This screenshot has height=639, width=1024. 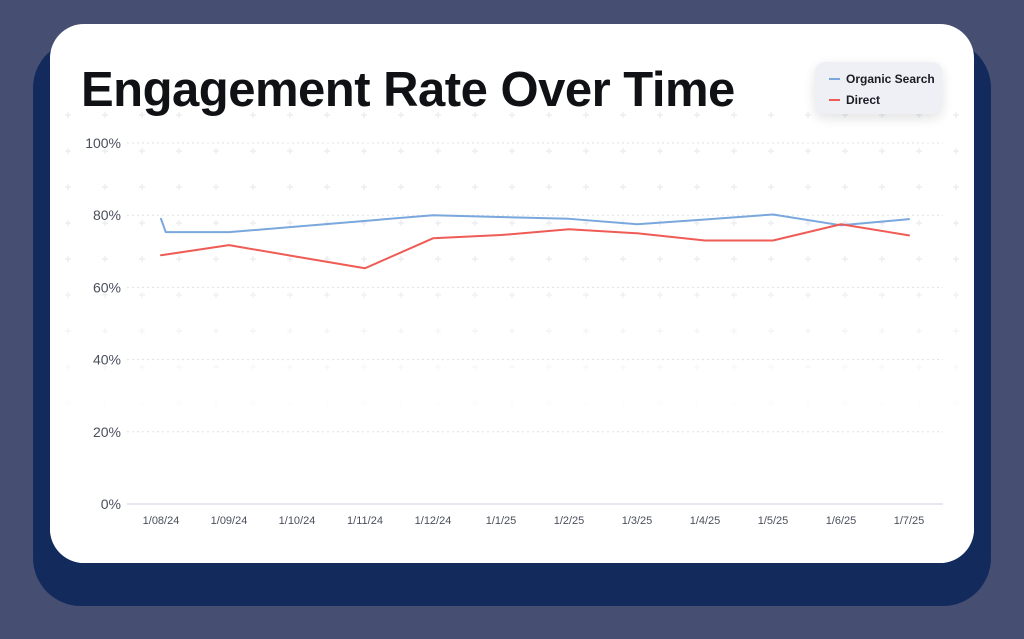 What do you see at coordinates (111, 504) in the screenshot?
I see `y-tick-label: 0%` at bounding box center [111, 504].